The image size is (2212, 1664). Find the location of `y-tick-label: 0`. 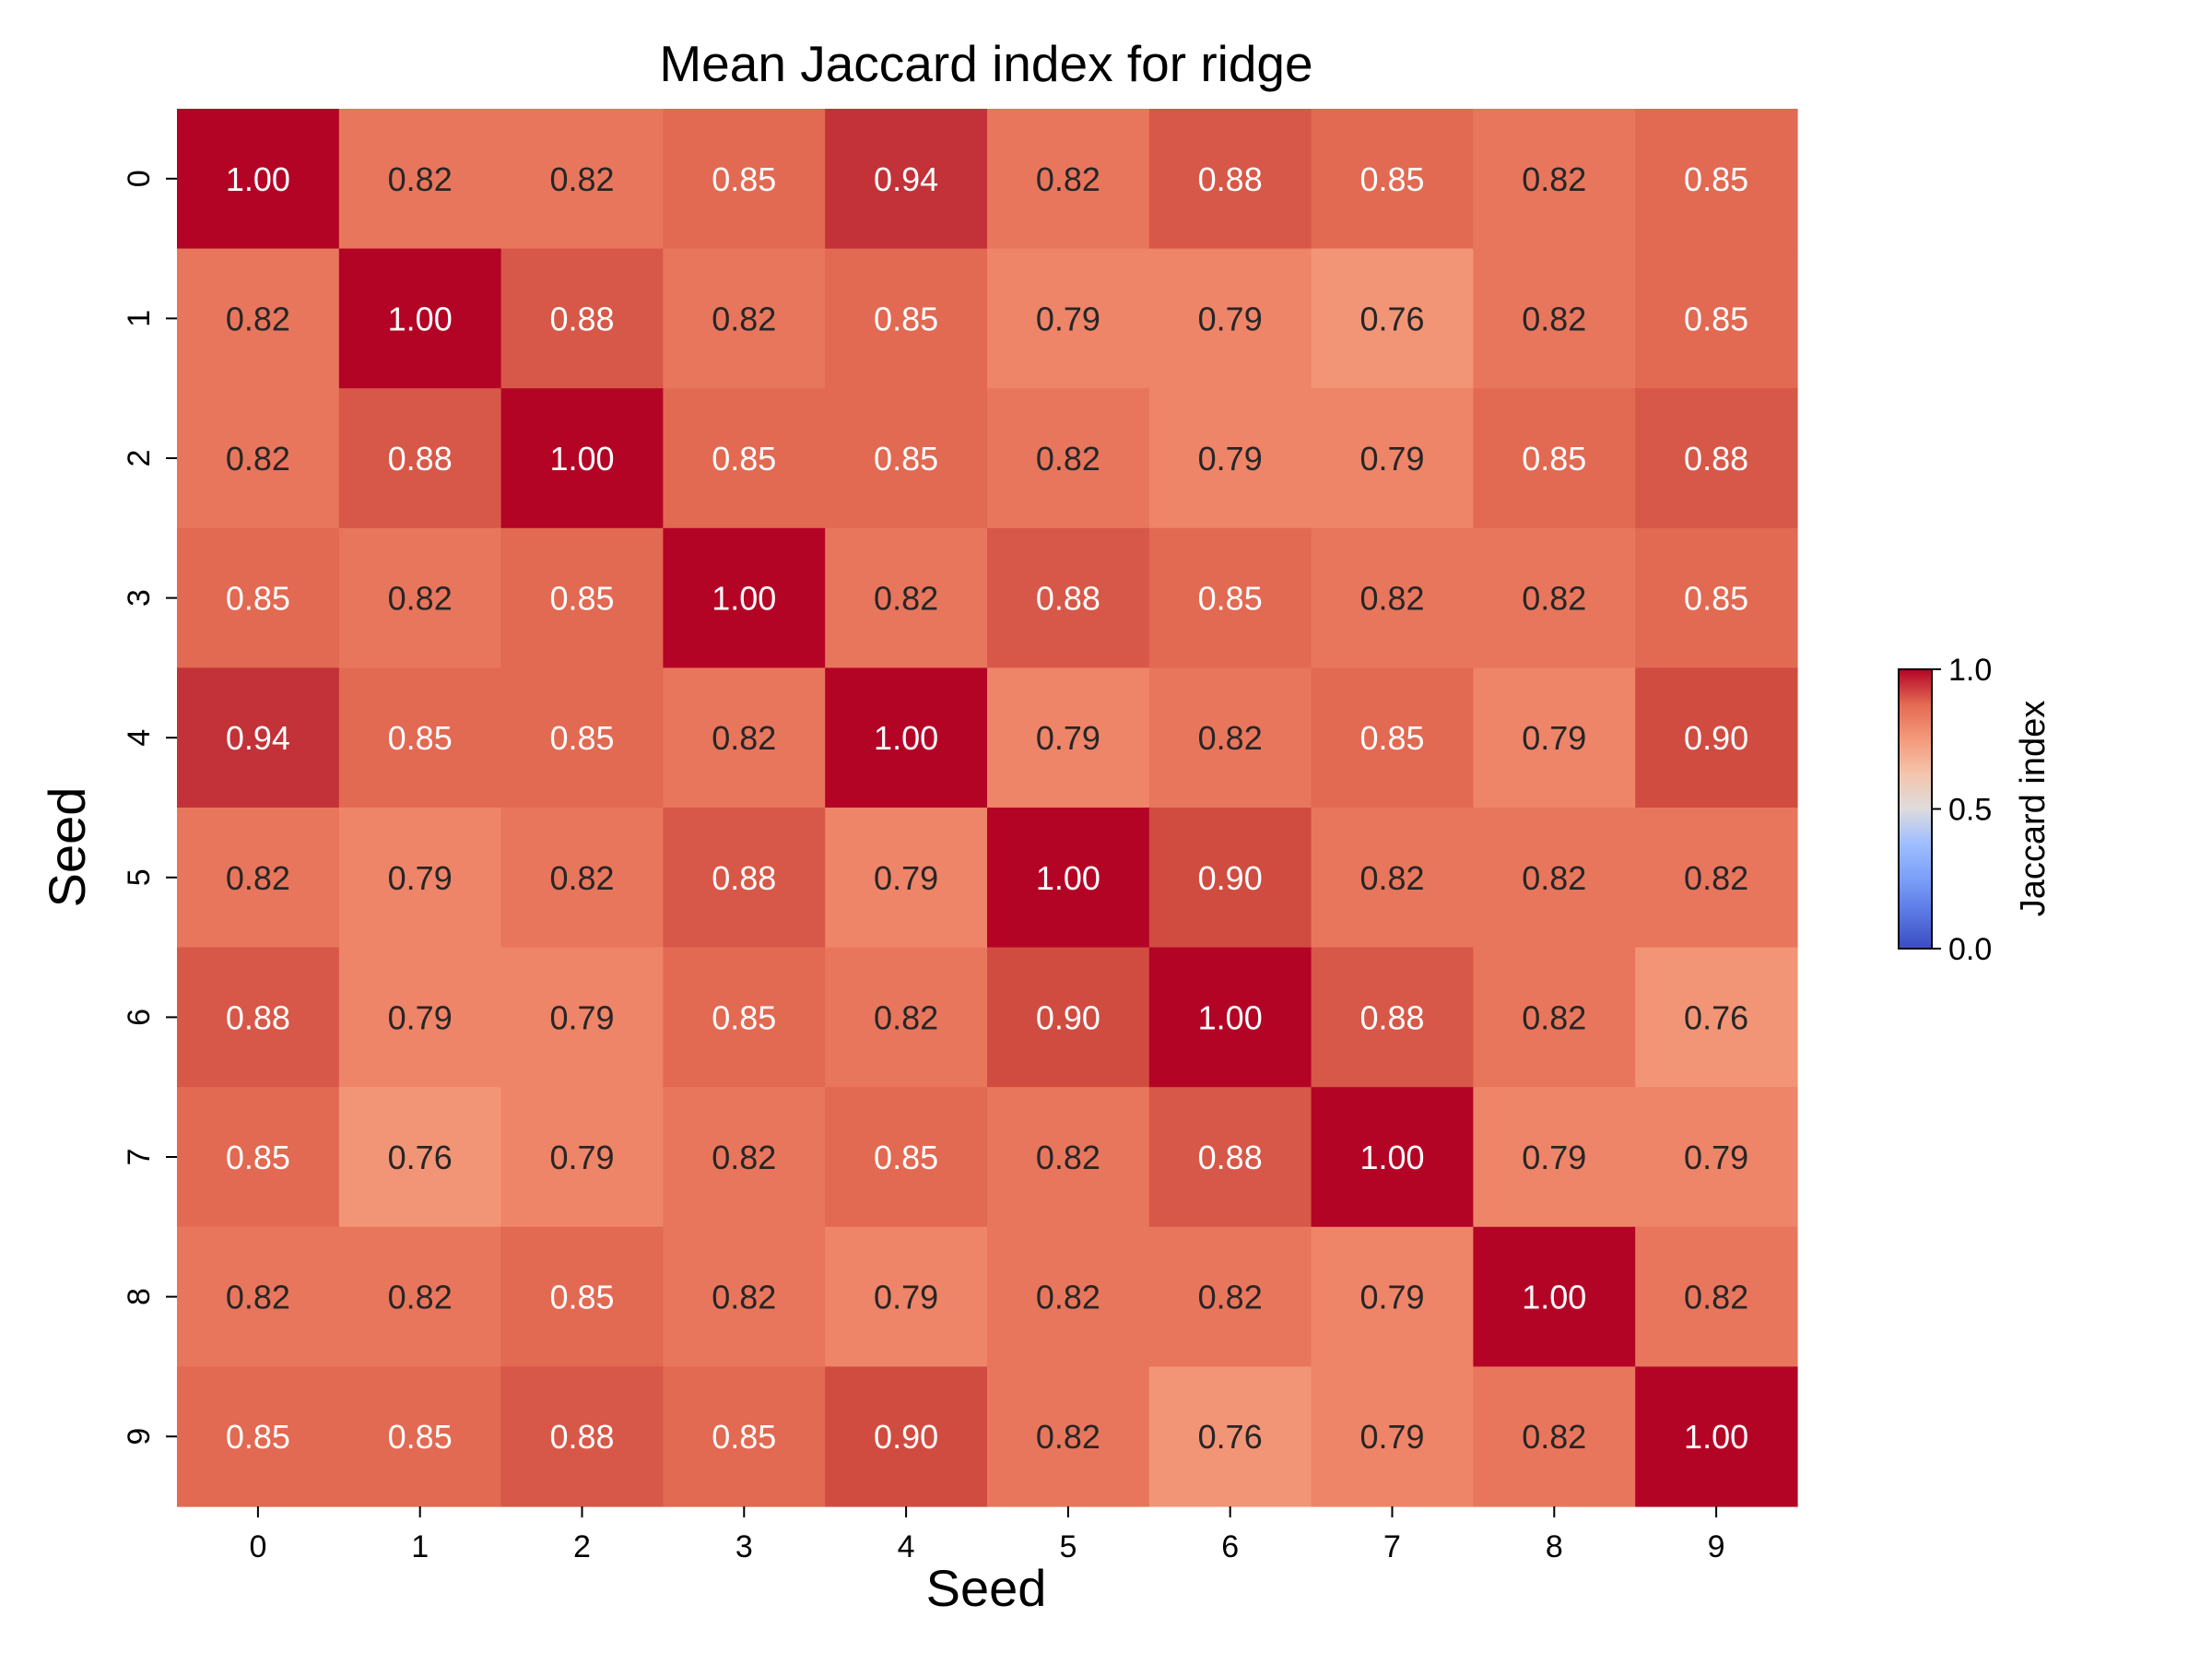

y-tick-label: 0 is located at coordinates (139, 178).